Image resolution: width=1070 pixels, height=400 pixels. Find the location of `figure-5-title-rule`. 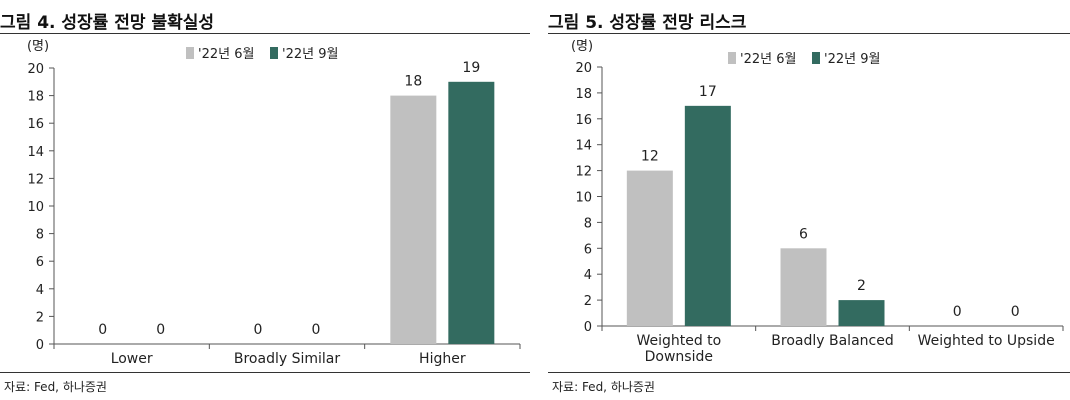

figure-5-title-rule is located at coordinates (809, 33).